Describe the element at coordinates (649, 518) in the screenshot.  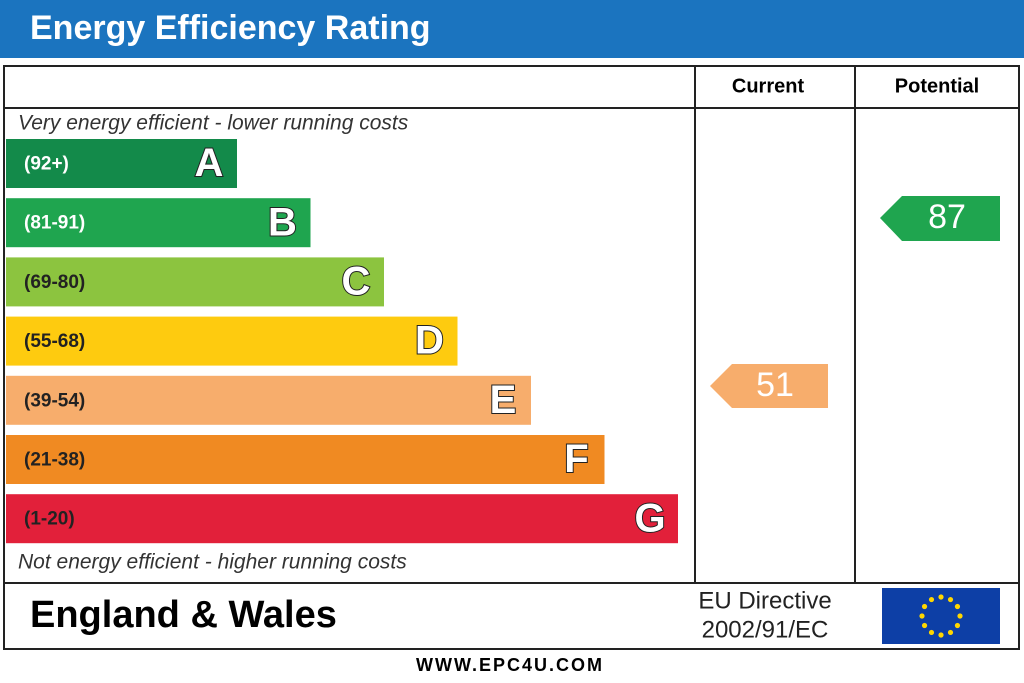
I see `band-letter: G` at that location.